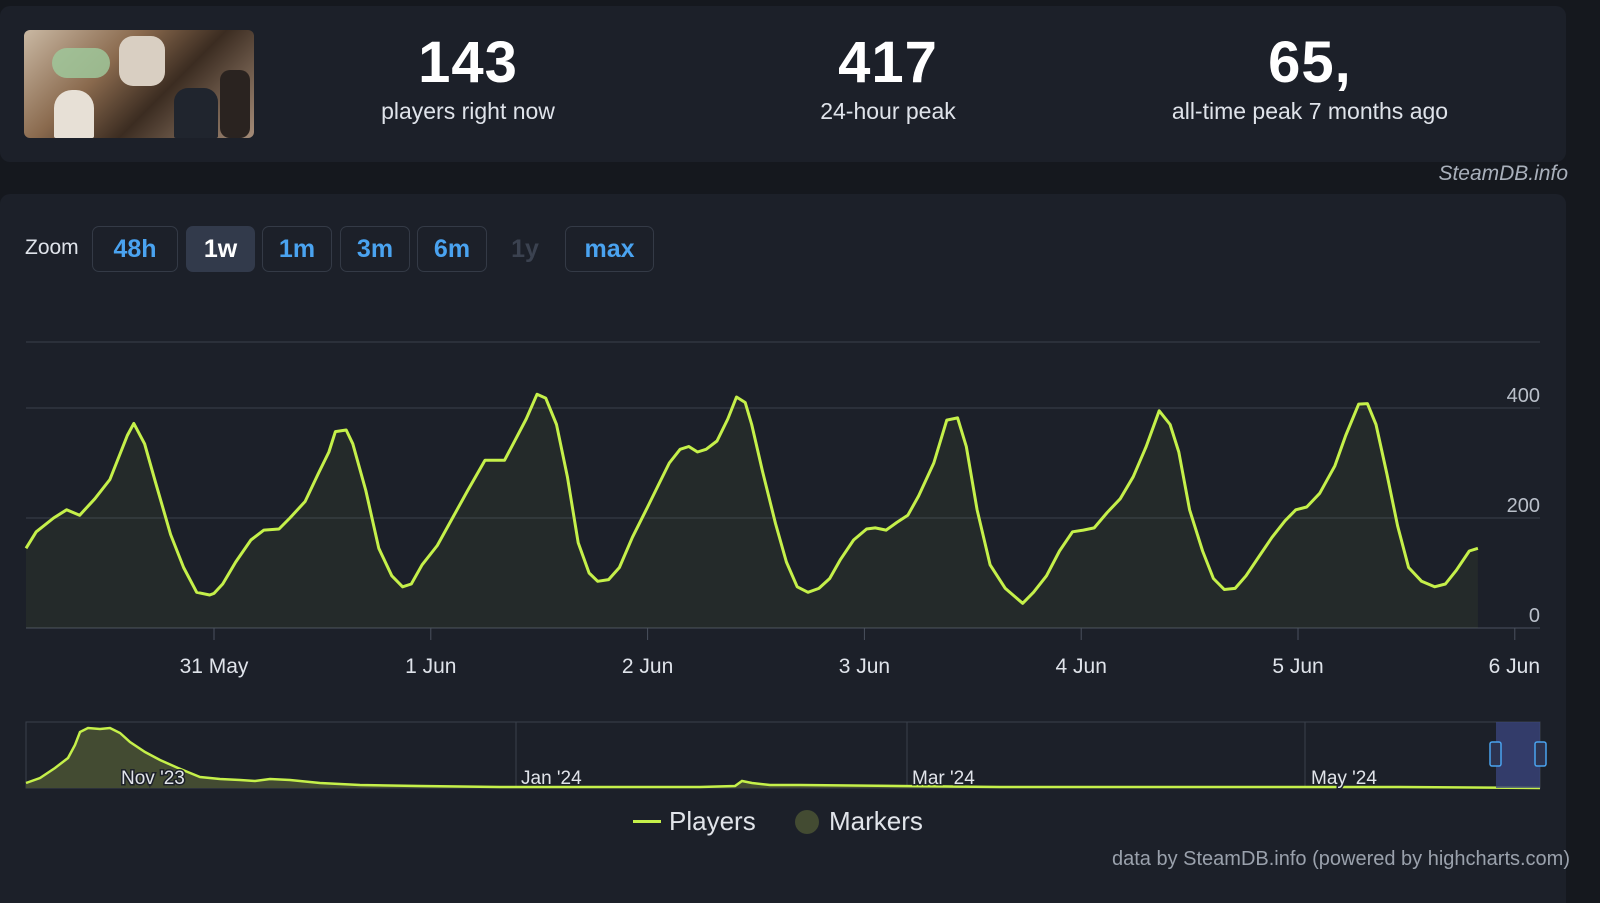 This screenshot has width=1600, height=903. Describe the element at coordinates (139, 84) in the screenshot. I see `game-thumbnail` at that location.